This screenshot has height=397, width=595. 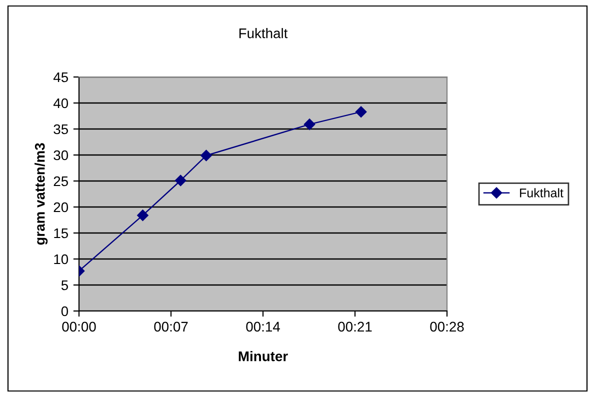 I want to click on x-axis-title: Minuter, so click(x=263, y=356).